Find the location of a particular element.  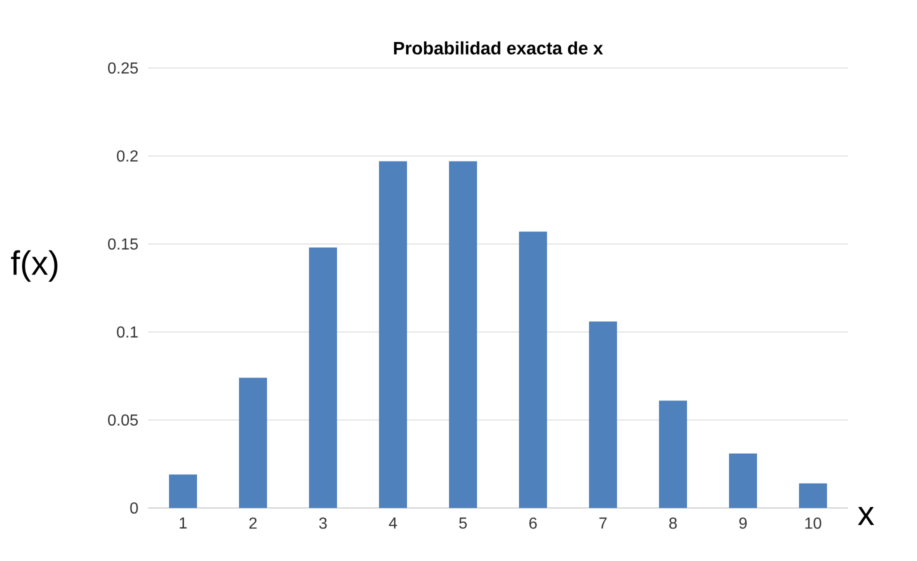

x-tick-label: 7 is located at coordinates (603, 523).